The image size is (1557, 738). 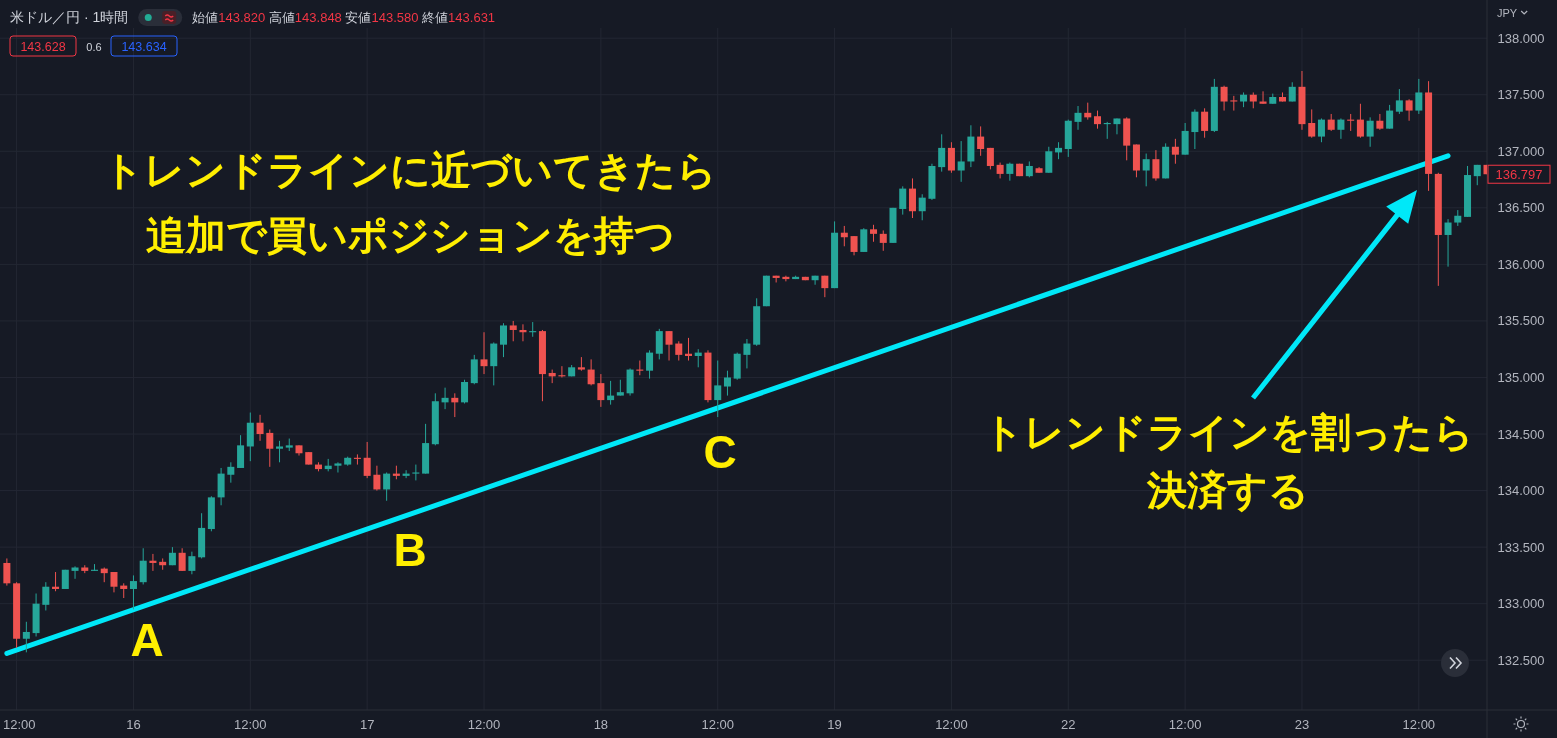 I want to click on y-tick-label: 133.500, so click(x=1521, y=547).